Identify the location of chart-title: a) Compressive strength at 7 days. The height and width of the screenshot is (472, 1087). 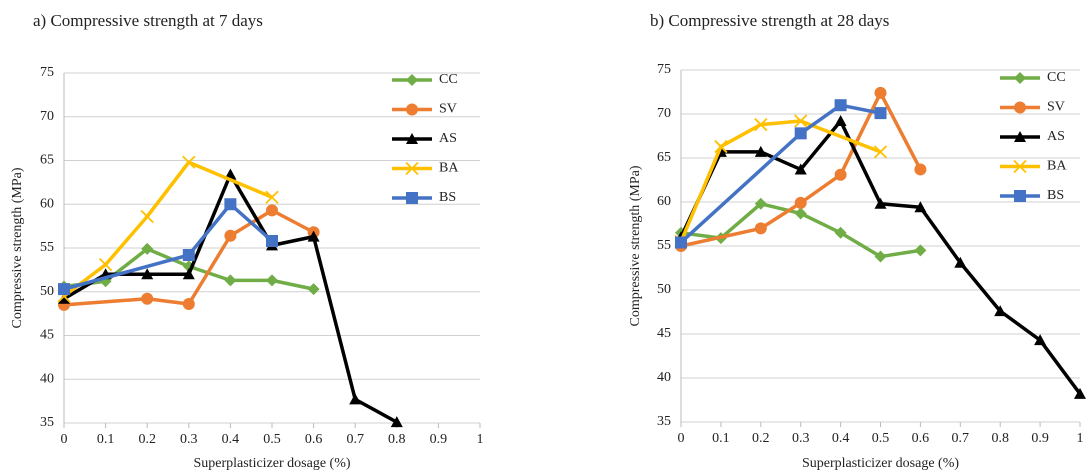
(148, 20).